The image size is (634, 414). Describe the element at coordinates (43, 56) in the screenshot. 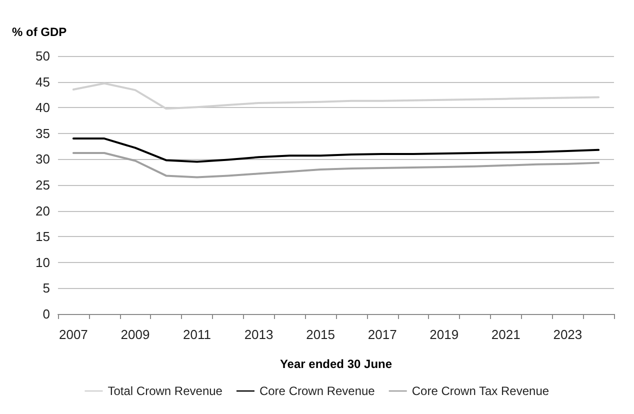

I see `y-tick-label: 50` at that location.